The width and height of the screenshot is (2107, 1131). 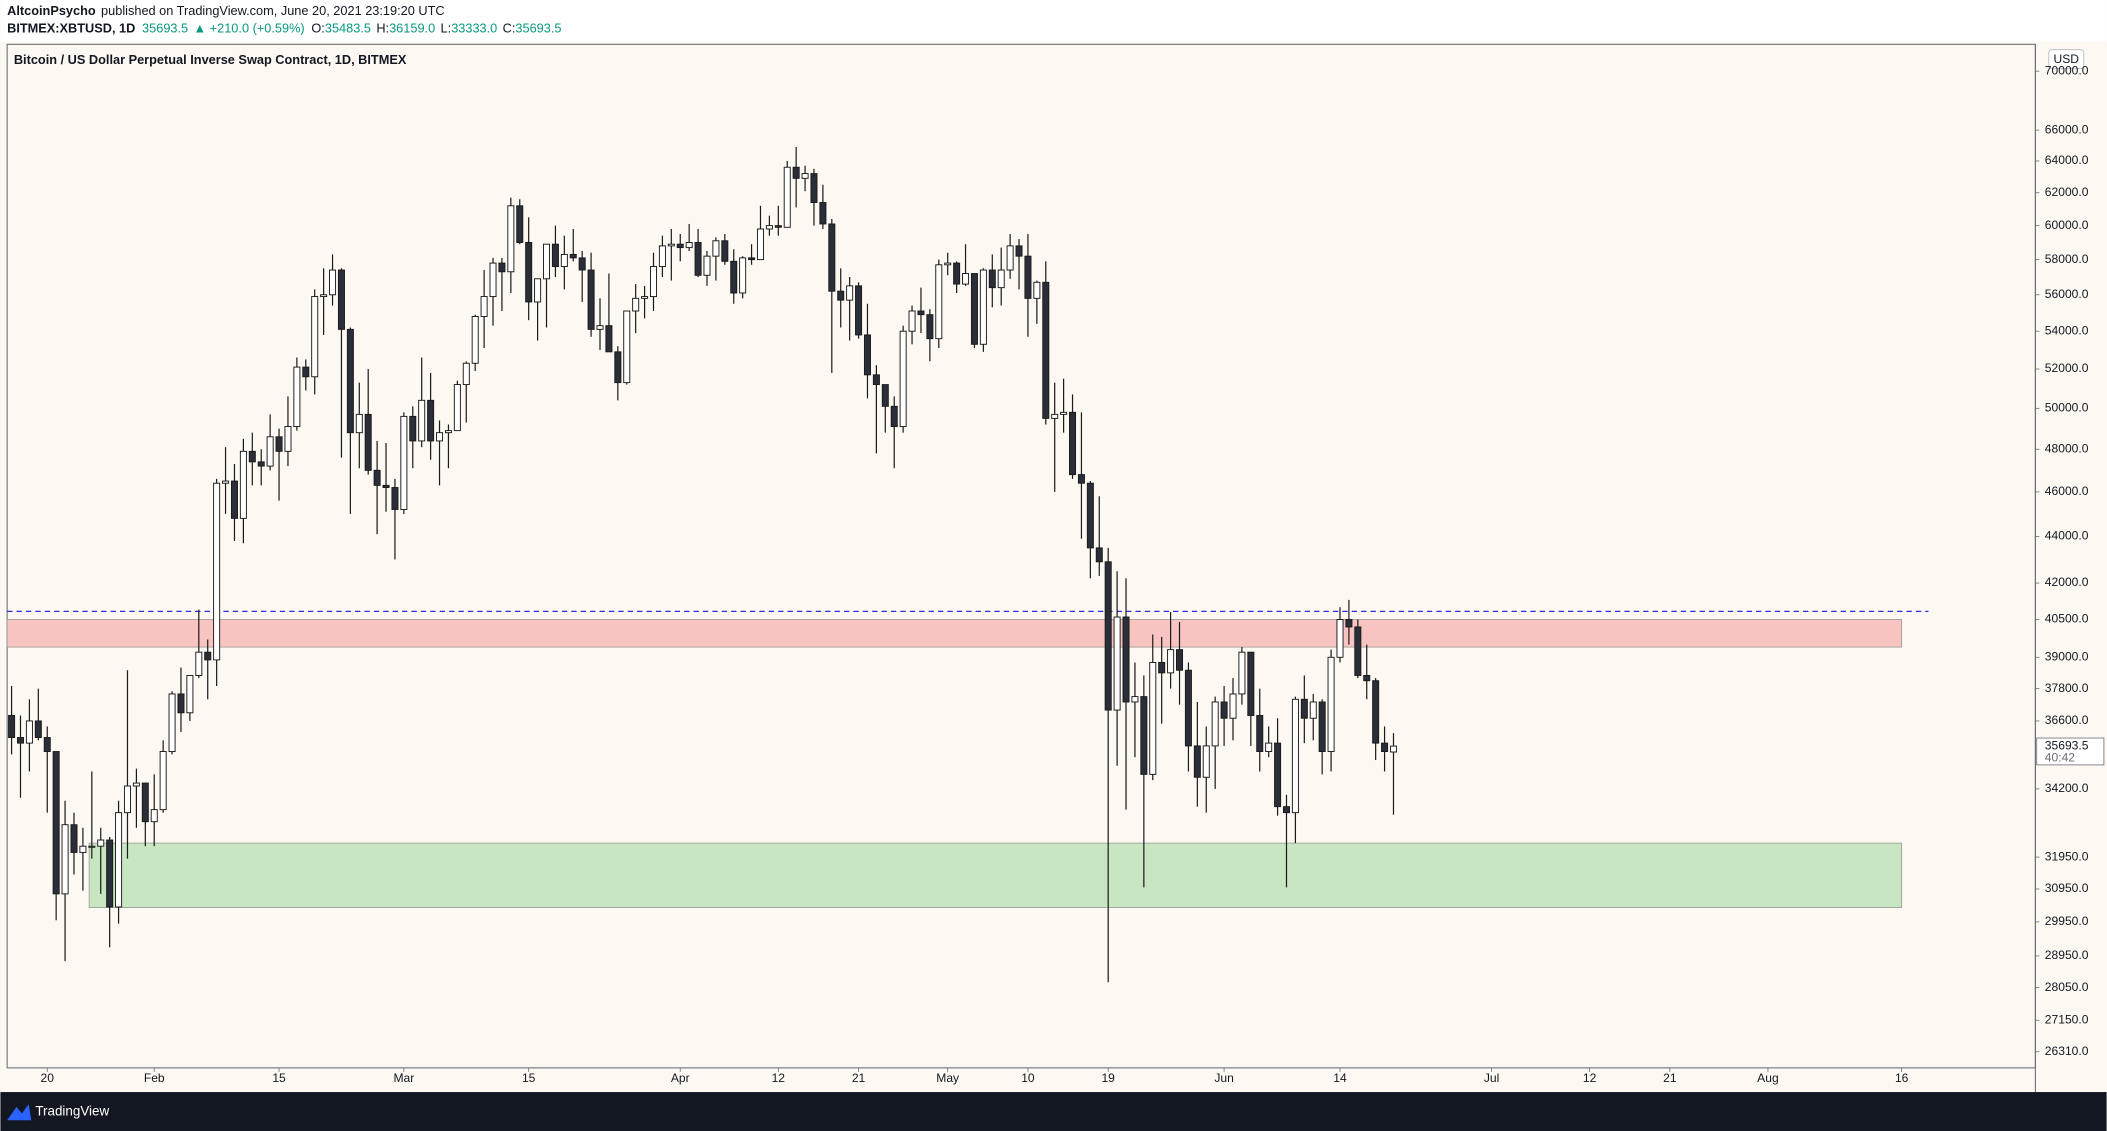 I want to click on y-tick-label: 26310.0, so click(x=2067, y=1051).